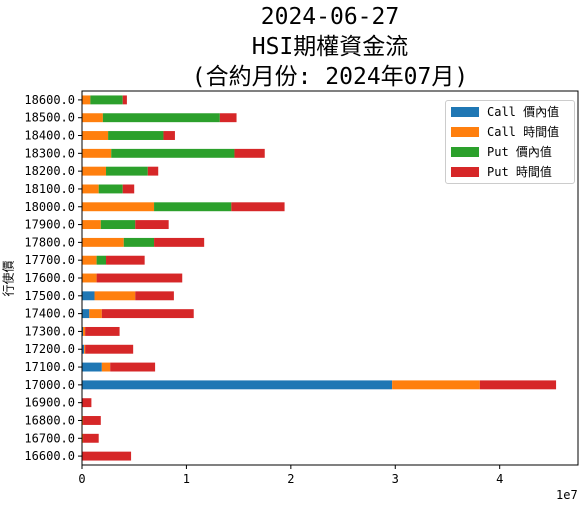 The height and width of the screenshot is (506, 583). Describe the element at coordinates (49, 367) in the screenshot. I see `y-tick-label: 17100.0` at that location.